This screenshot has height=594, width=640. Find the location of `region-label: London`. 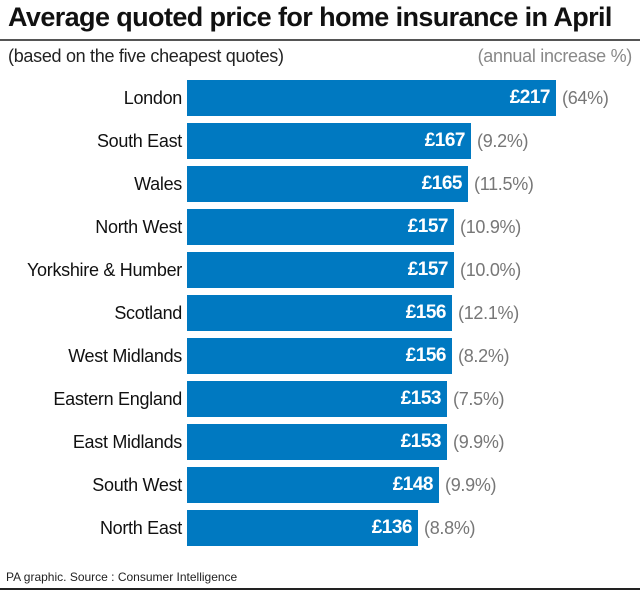

region-label: London is located at coordinates (153, 98).